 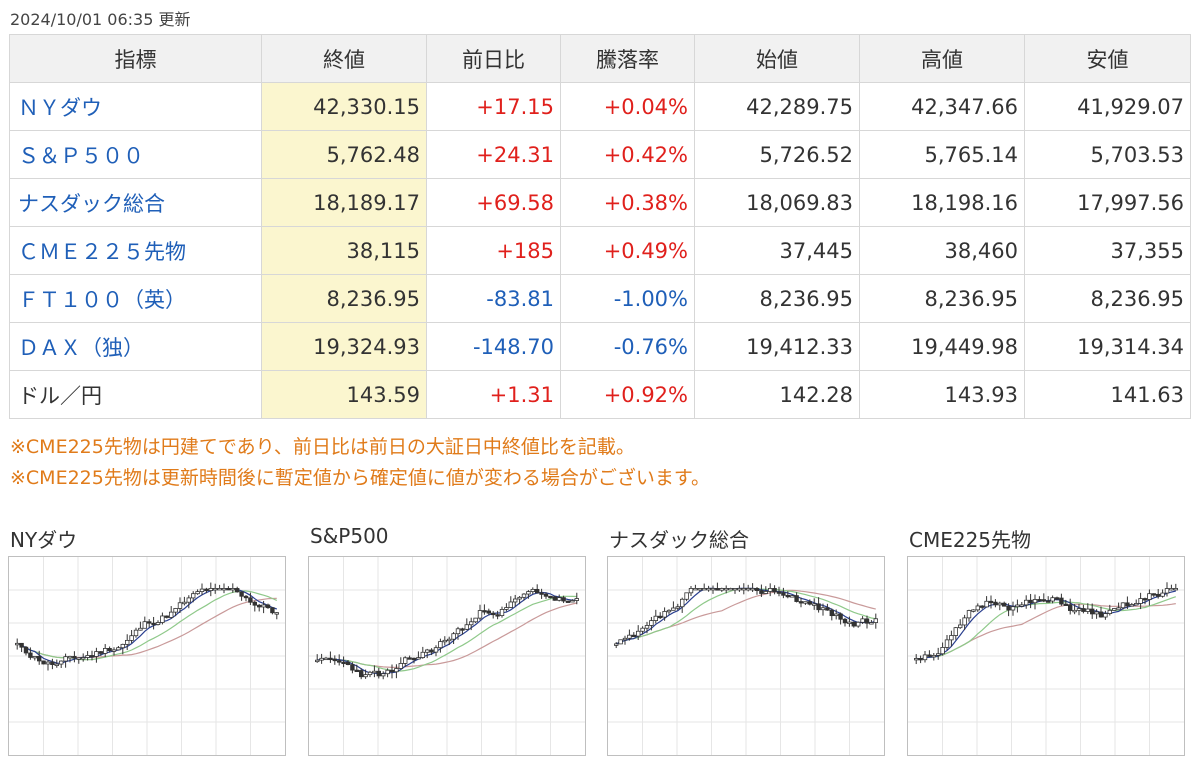 What do you see at coordinates (135, 58) in the screenshot?
I see `header-indicator: 指標` at bounding box center [135, 58].